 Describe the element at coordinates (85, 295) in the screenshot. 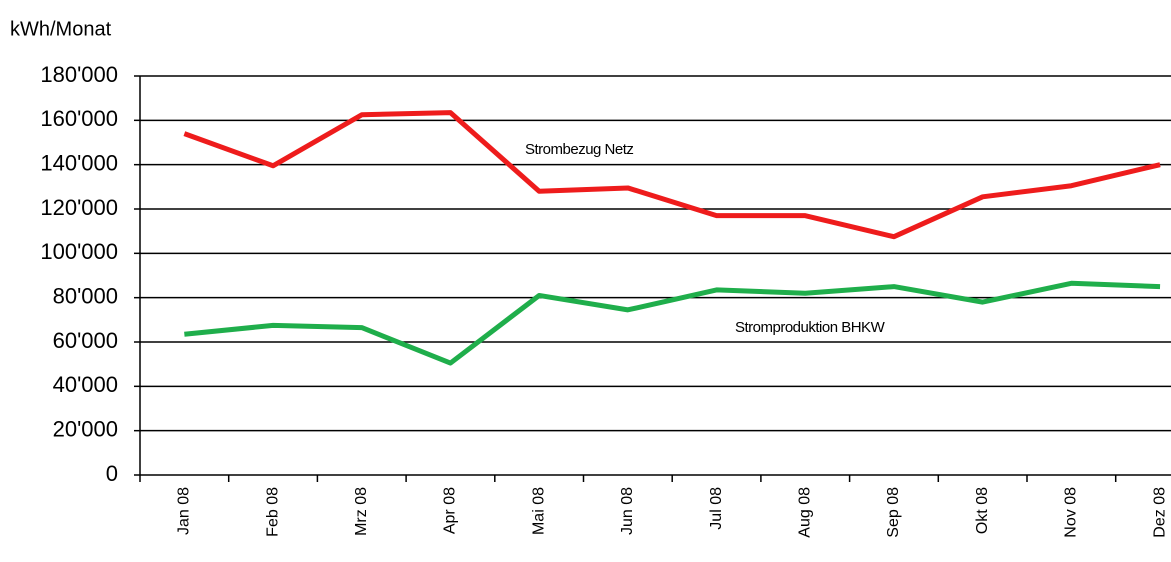

I see `y-tick-label: 80'000` at that location.